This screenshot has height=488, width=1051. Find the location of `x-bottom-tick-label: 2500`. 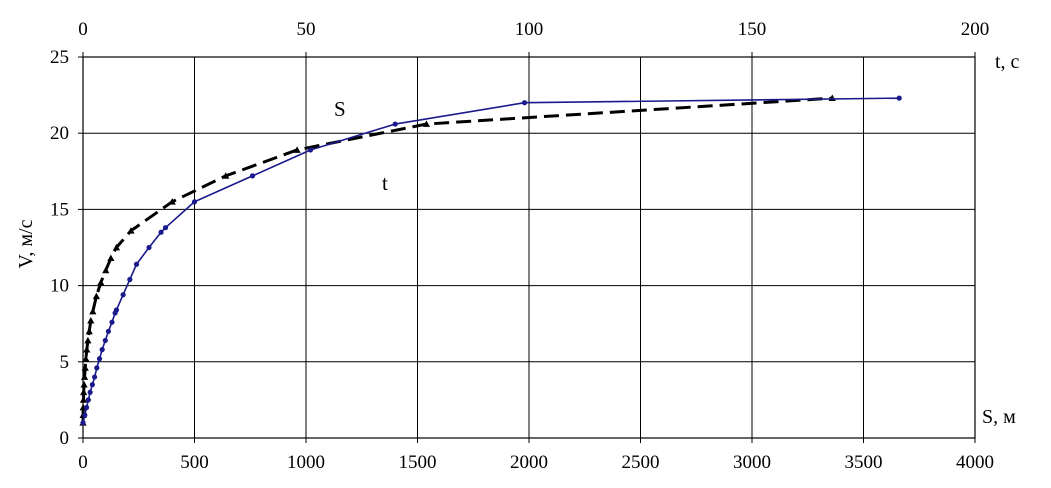

x-bottom-tick-label: 2500 is located at coordinates (641, 462).